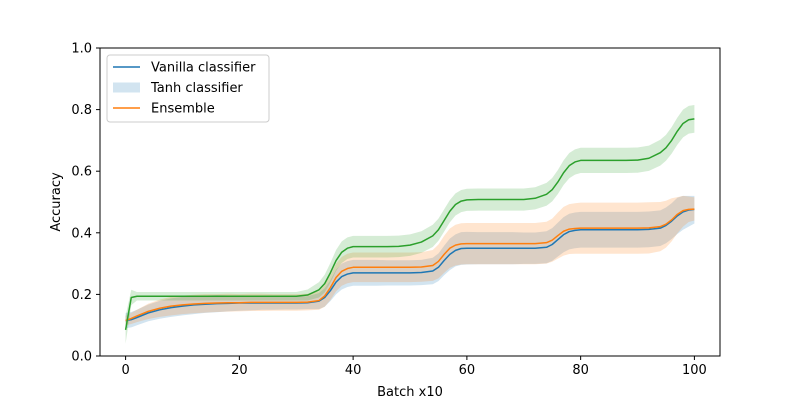  Describe the element at coordinates (126, 87) in the screenshot. I see `legend-swatch` at that location.